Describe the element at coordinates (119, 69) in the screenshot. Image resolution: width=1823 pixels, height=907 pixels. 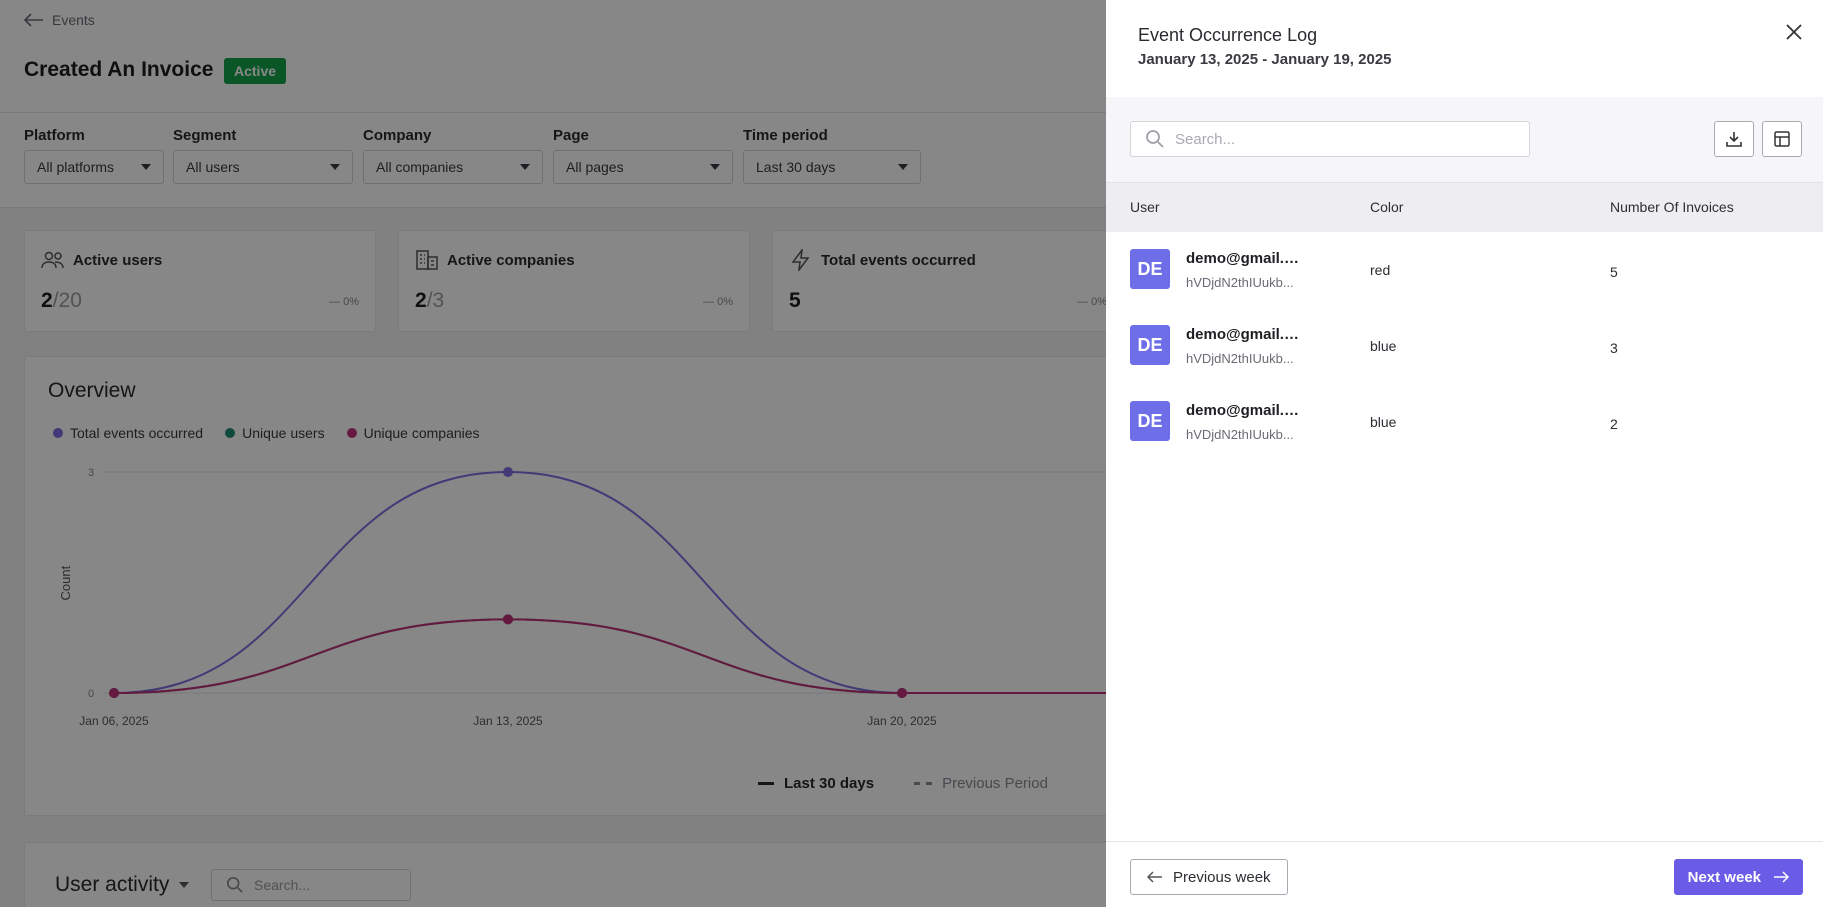
I see `page-title: Created An Invoice` at that location.